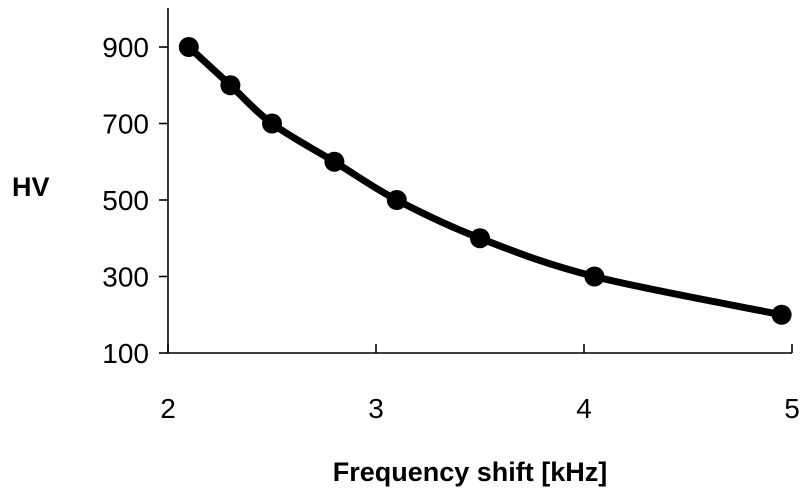 This screenshot has height=488, width=802. I want to click on y-tick-label: 900, so click(125, 47).